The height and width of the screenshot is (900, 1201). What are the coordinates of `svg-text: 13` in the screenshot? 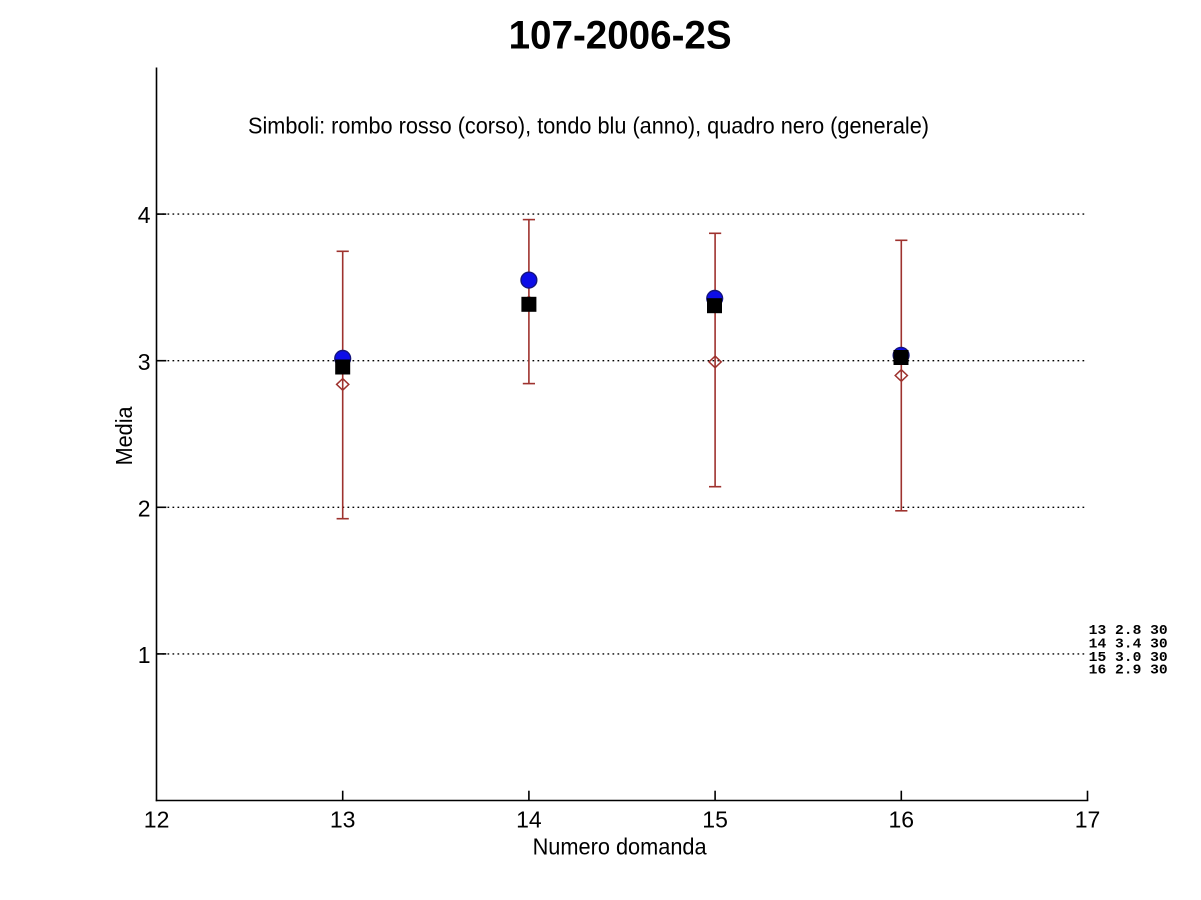 It's located at (343, 820).